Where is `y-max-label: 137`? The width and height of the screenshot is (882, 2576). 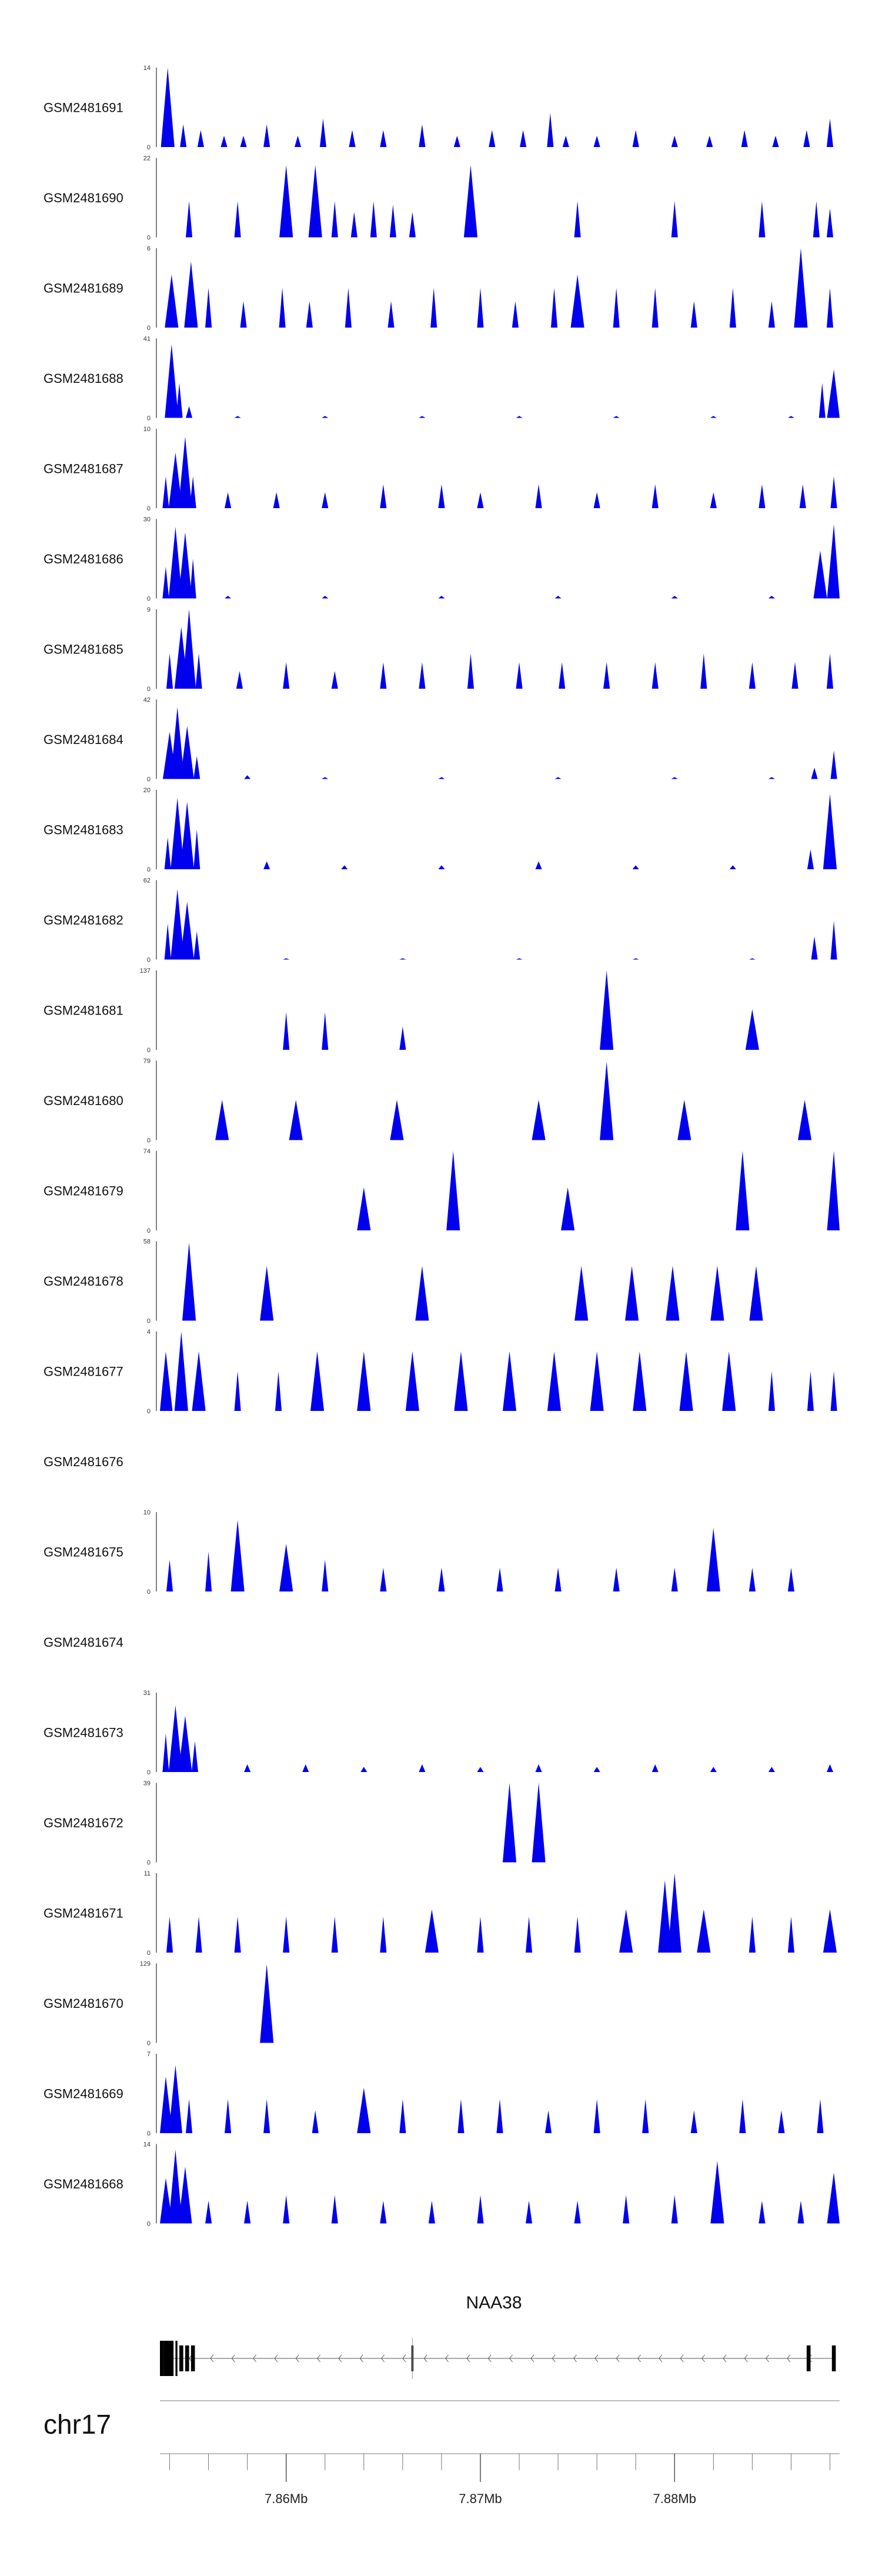
y-max-label: 137 is located at coordinates (145, 971).